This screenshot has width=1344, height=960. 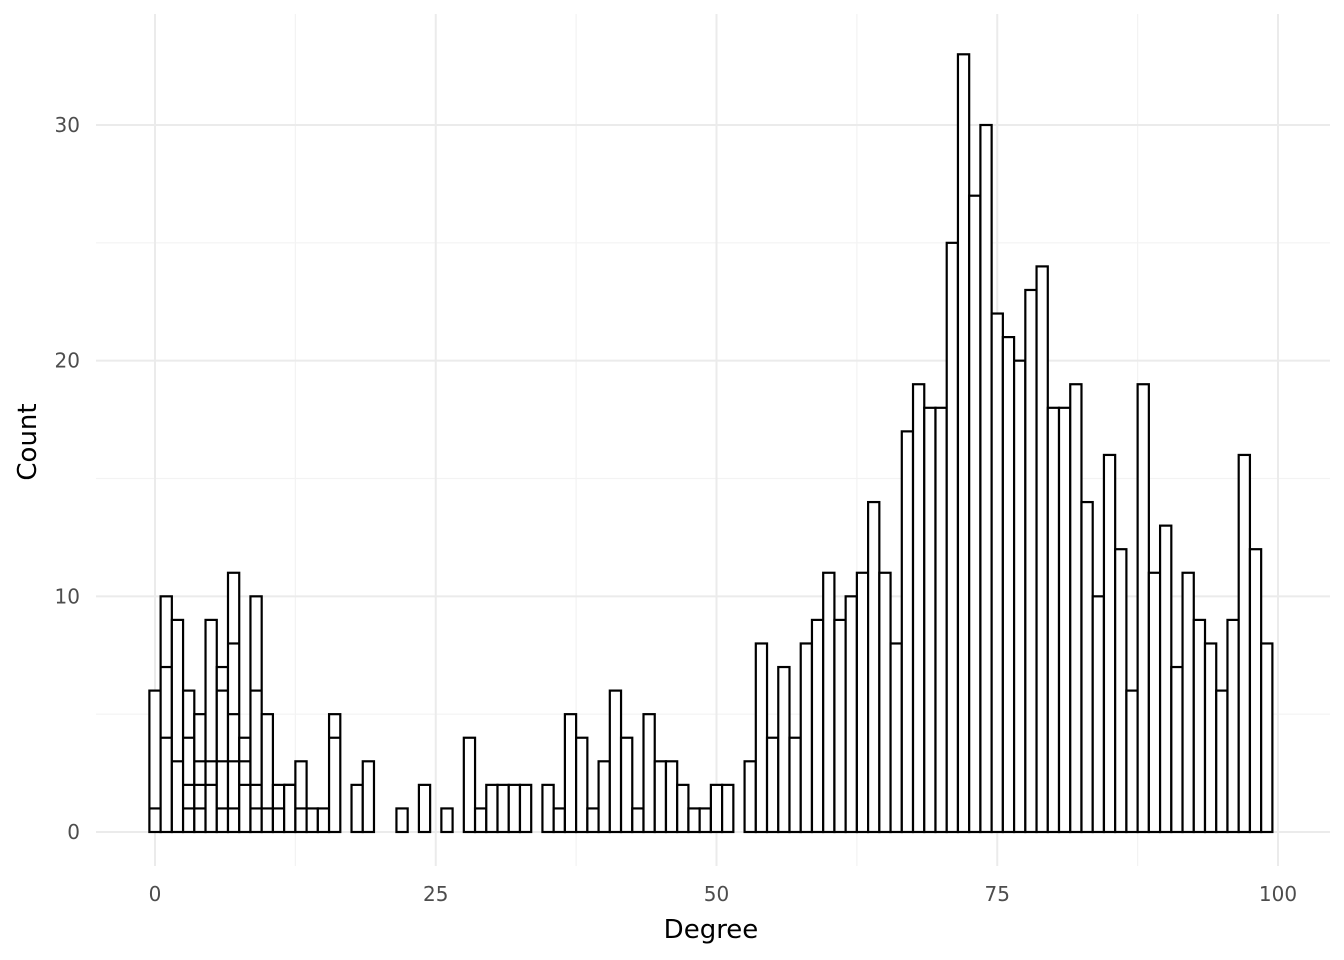 I want to click on y-tick-label: 10, so click(x=67, y=596).